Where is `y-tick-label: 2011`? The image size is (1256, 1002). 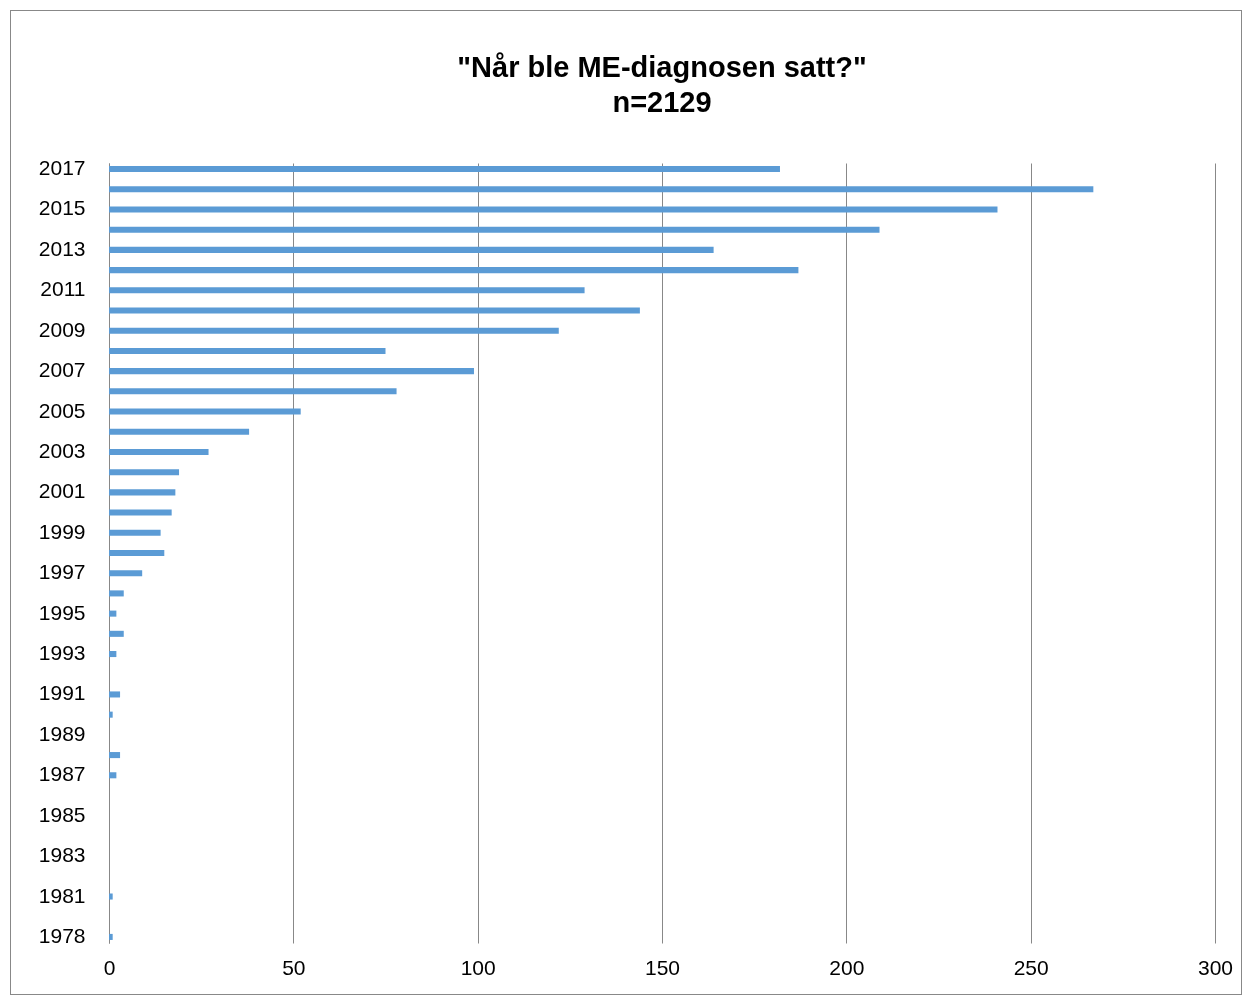 y-tick-label: 2011 is located at coordinates (63, 289).